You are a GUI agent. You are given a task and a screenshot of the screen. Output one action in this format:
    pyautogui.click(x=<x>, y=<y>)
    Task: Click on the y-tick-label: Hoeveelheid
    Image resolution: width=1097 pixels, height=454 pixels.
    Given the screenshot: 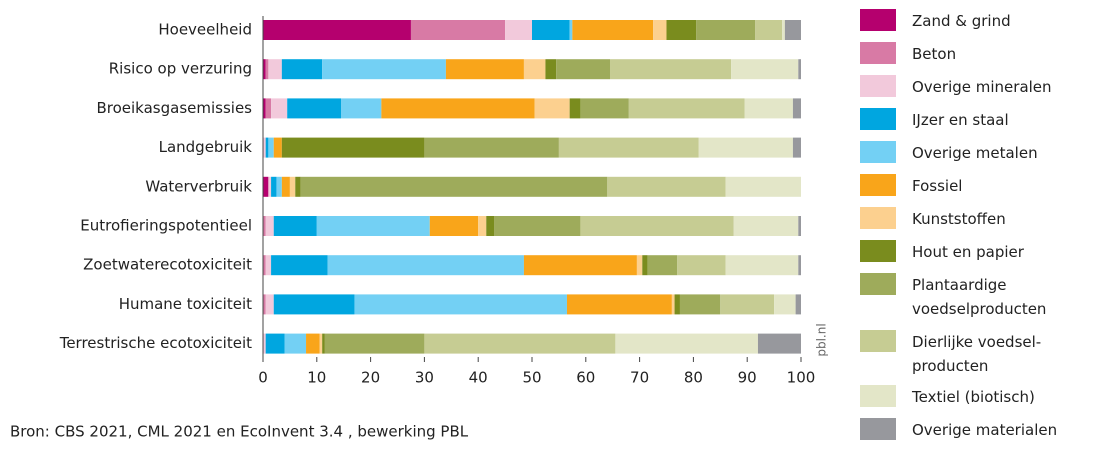 What is the action you would take?
    pyautogui.click(x=205, y=30)
    